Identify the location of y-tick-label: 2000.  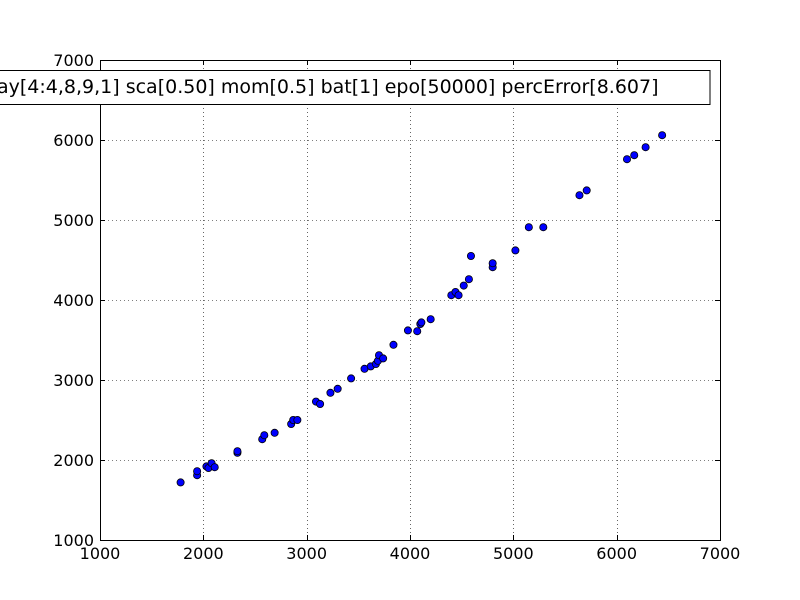
(73, 460).